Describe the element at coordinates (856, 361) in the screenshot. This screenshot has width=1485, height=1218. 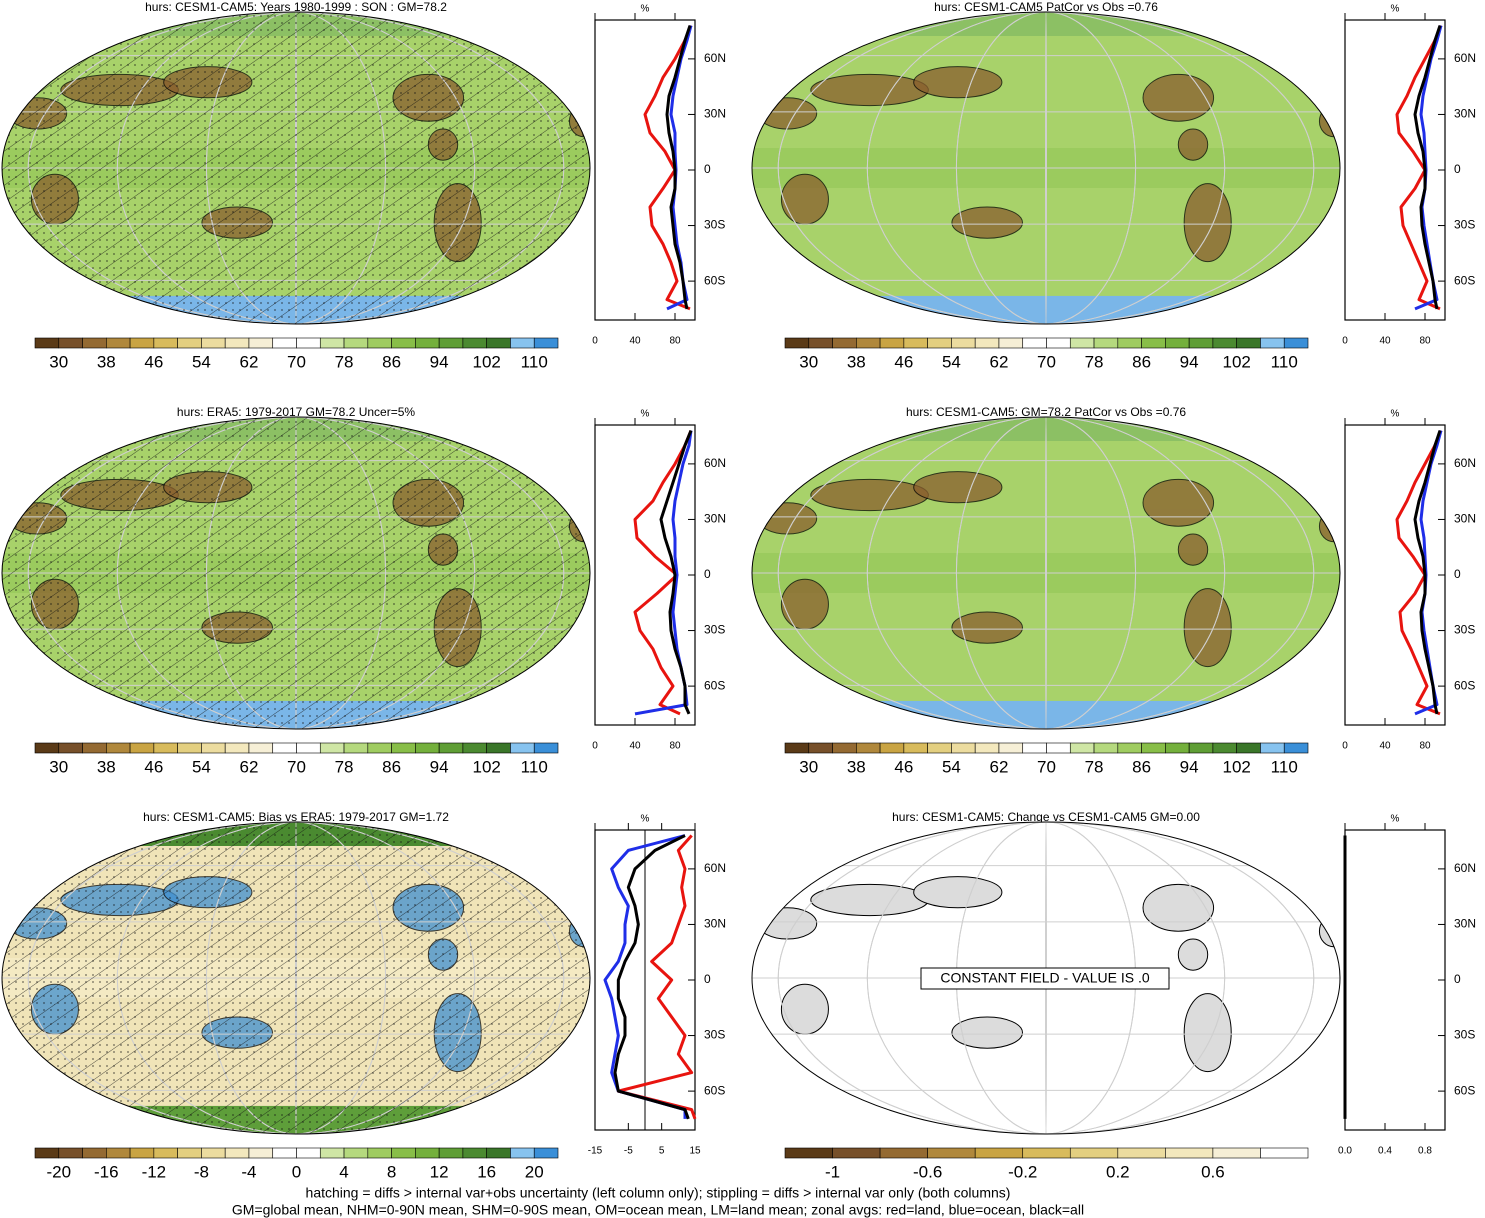
I see `colorbar-label: 38` at that location.